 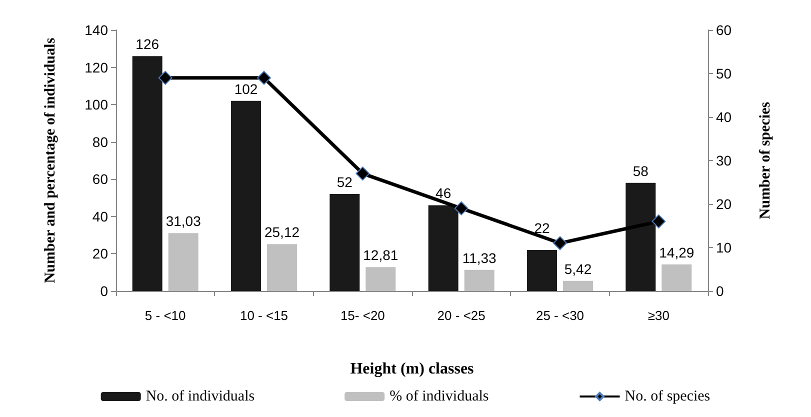 What do you see at coordinates (100, 142) in the screenshot?
I see `y-tick-label: 80` at bounding box center [100, 142].